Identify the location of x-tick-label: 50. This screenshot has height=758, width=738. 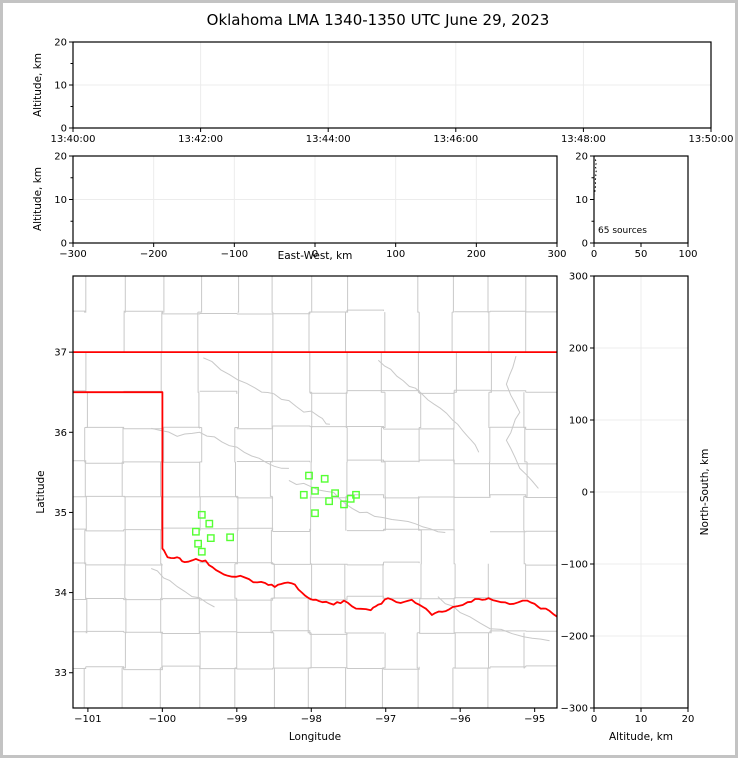
(641, 254).